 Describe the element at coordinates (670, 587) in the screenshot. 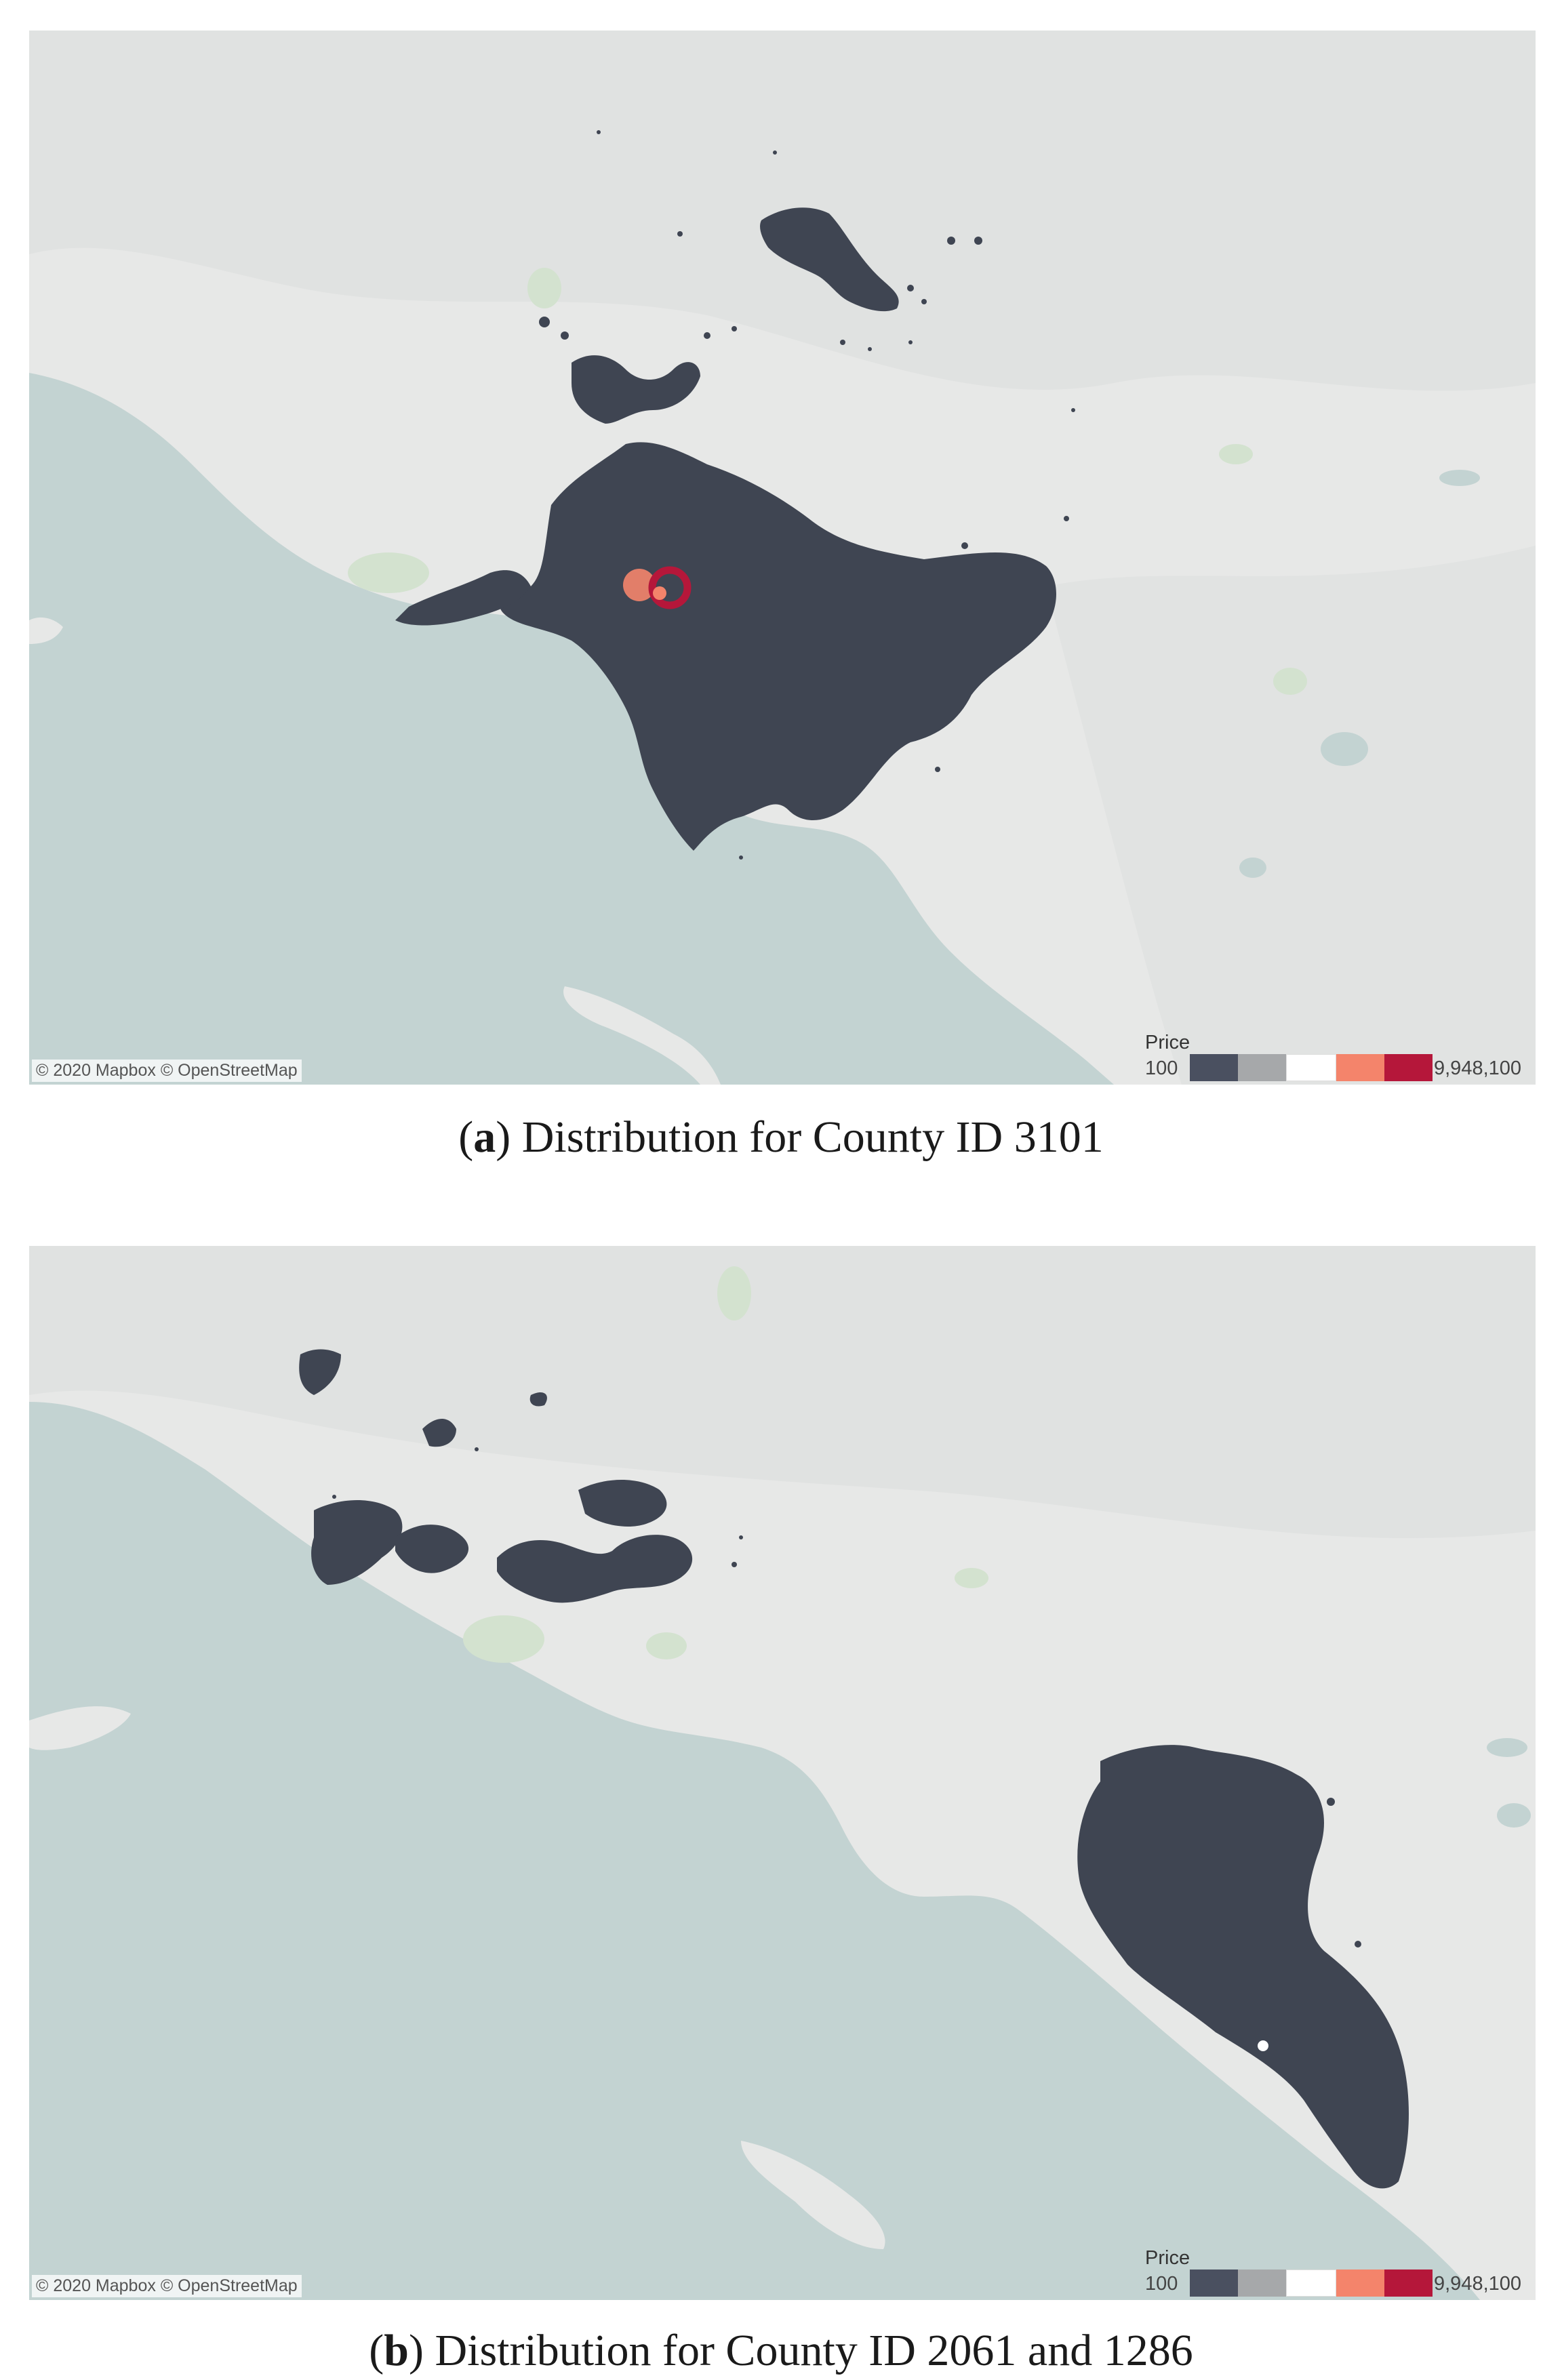

I see `price-marker-high` at that location.